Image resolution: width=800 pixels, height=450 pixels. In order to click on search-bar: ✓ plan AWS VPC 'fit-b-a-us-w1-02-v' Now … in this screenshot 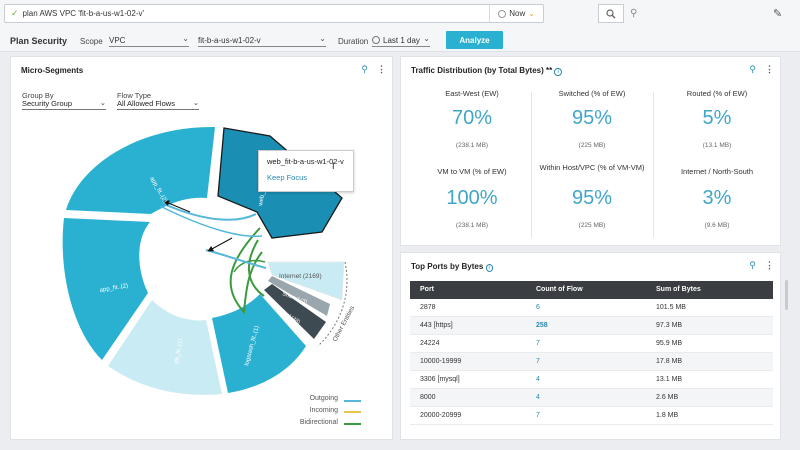, I will do `click(274, 13)`.